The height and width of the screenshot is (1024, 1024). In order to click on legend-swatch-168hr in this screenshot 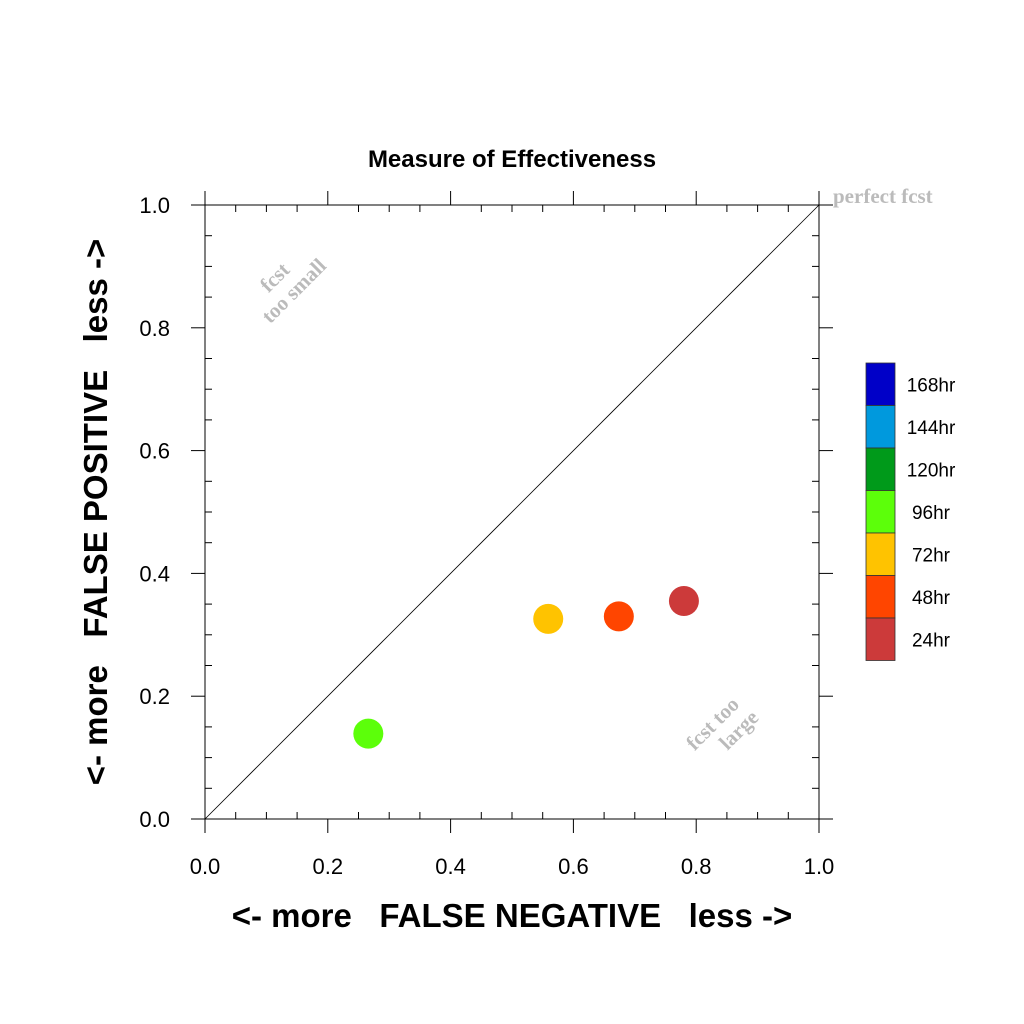, I will do `click(880, 384)`.